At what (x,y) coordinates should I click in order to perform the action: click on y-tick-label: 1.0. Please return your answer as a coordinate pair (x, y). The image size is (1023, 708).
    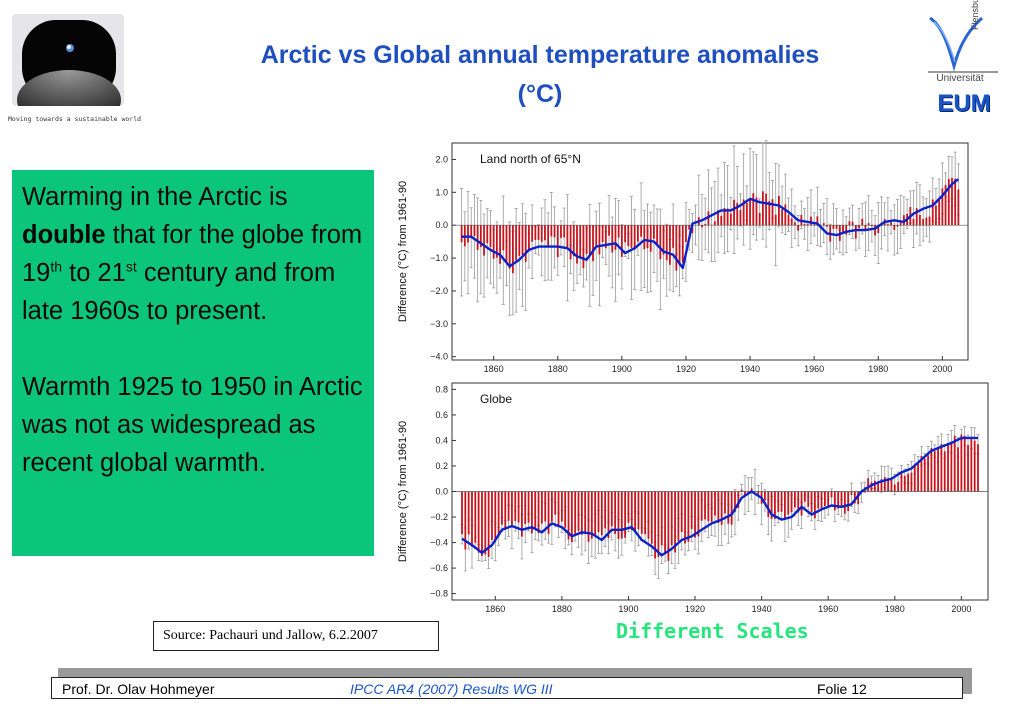
    Looking at the image, I should click on (441, 192).